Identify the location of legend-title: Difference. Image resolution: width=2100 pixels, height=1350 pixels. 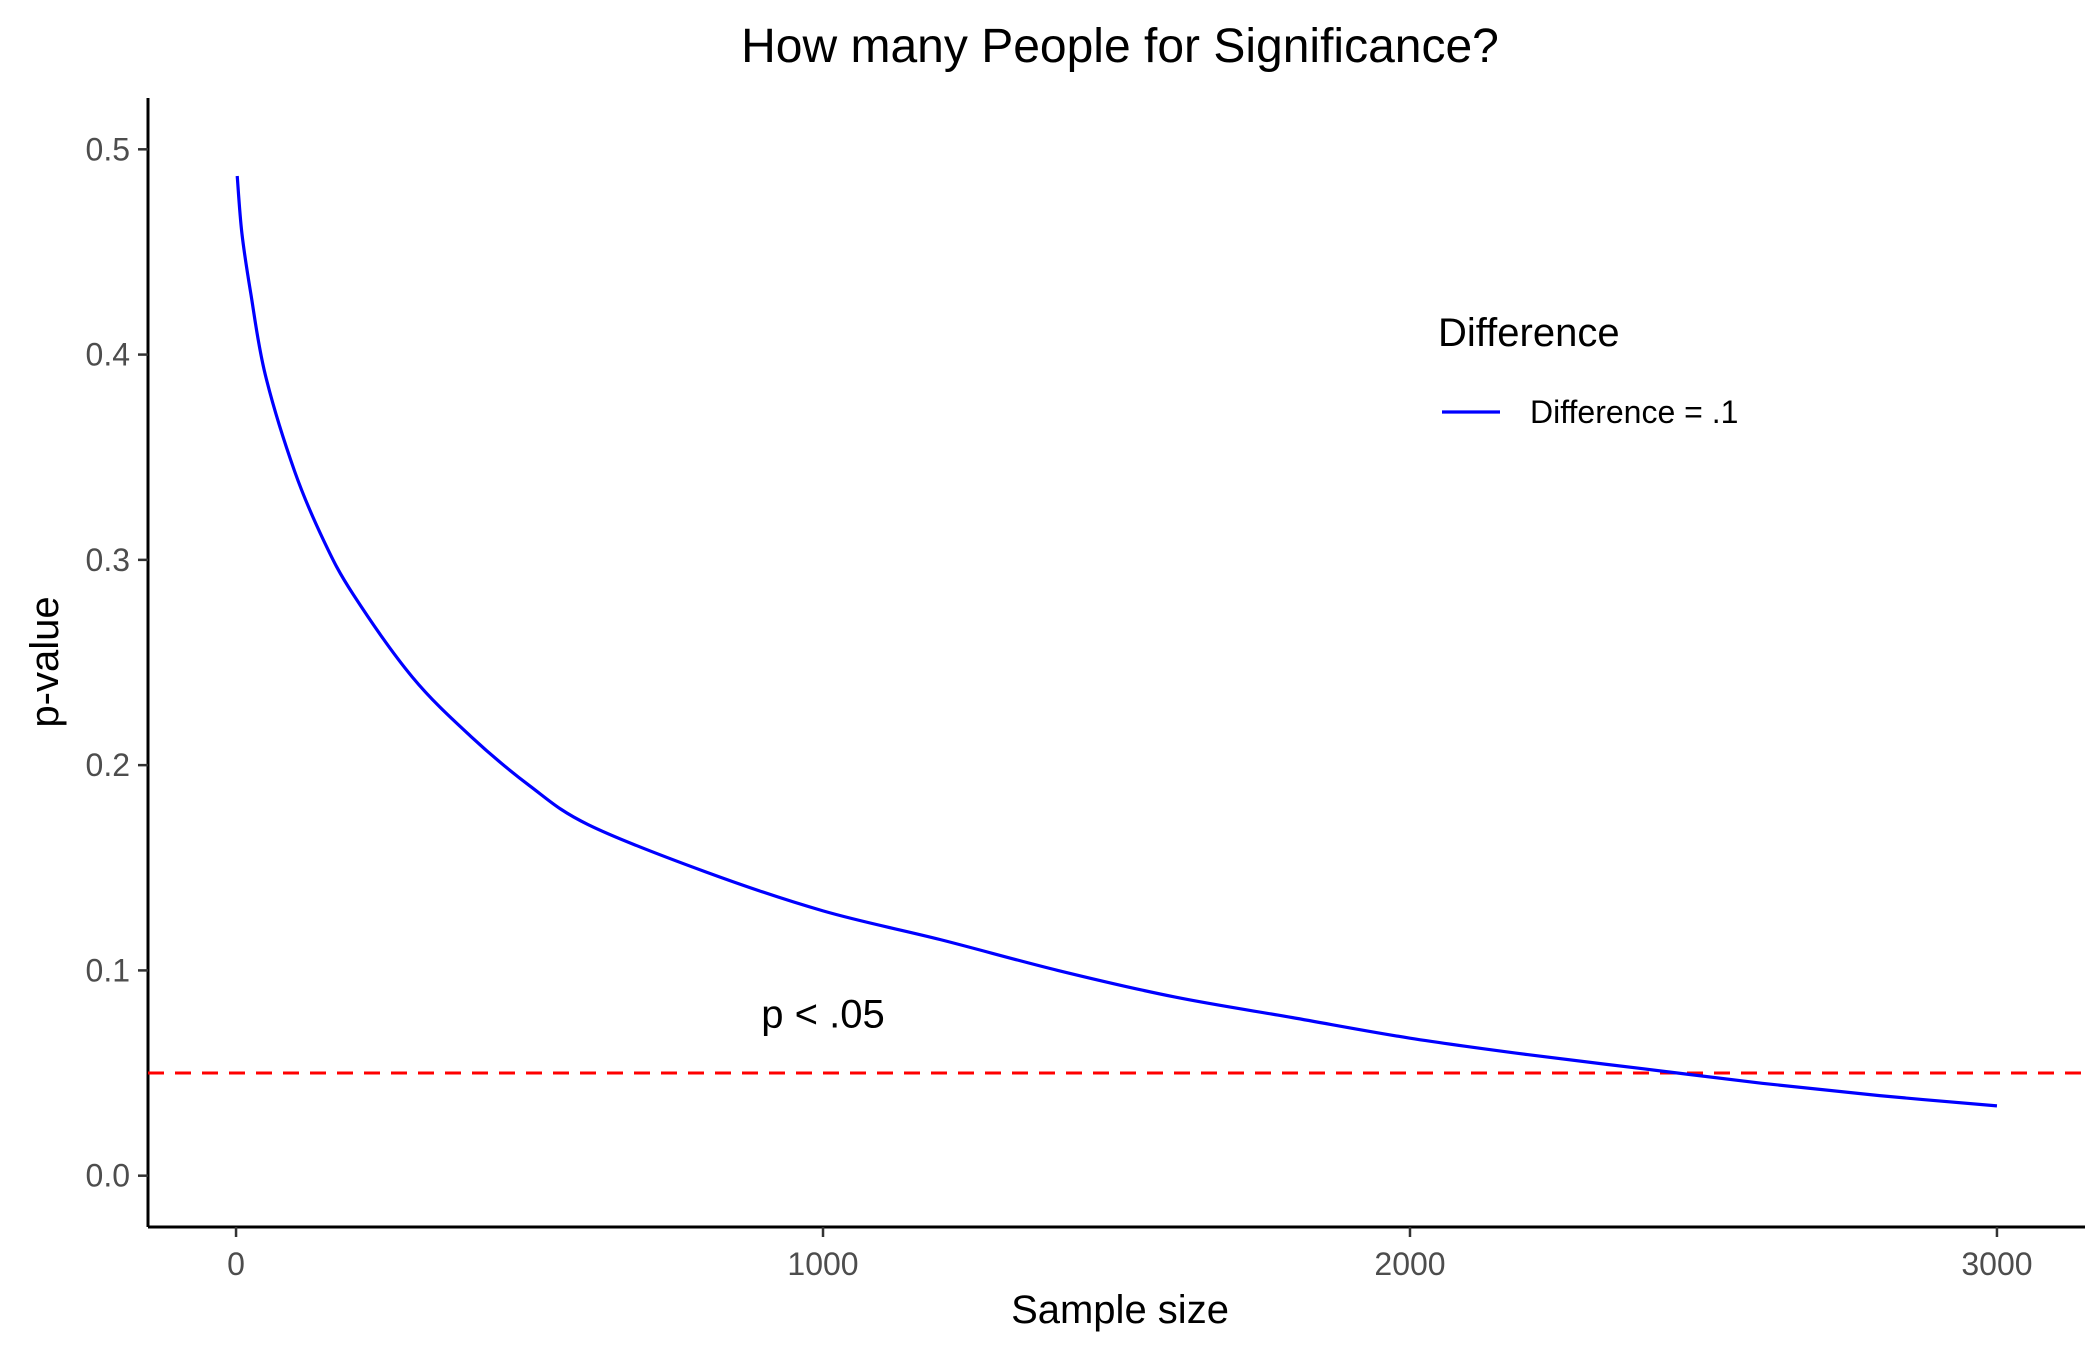
(1529, 333).